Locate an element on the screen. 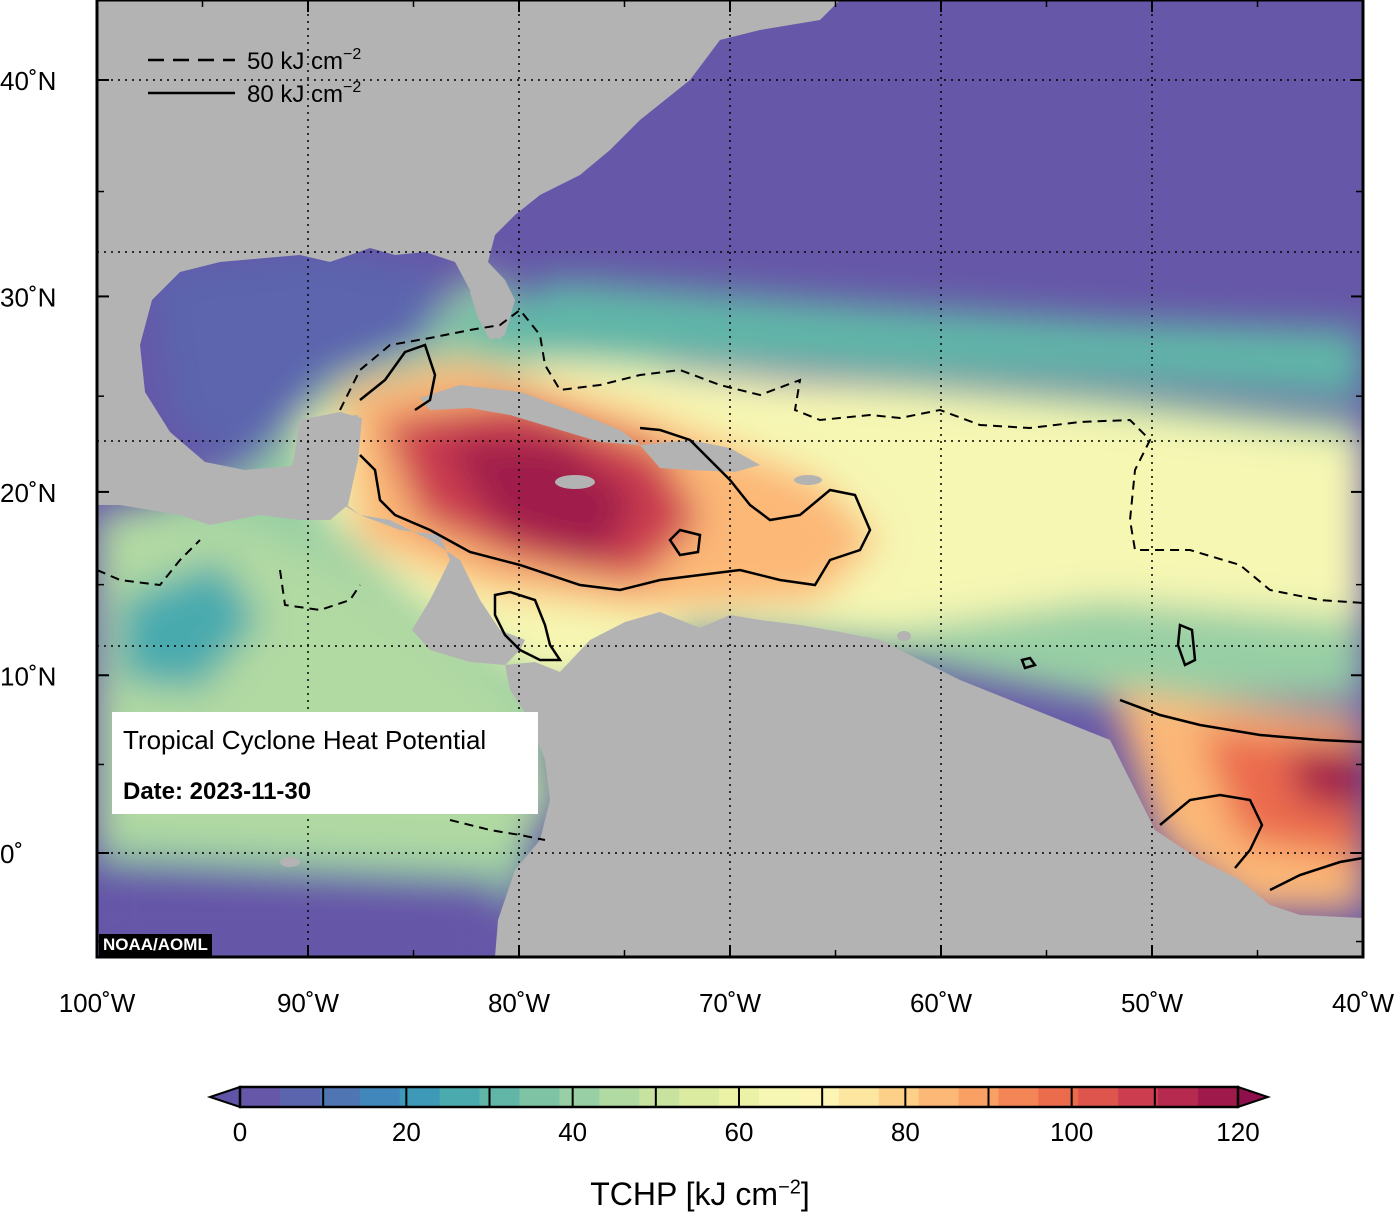 Image resolution: width=1400 pixels, height=1217 pixels. lon-tick-label: 60˚W is located at coordinates (941, 1003).